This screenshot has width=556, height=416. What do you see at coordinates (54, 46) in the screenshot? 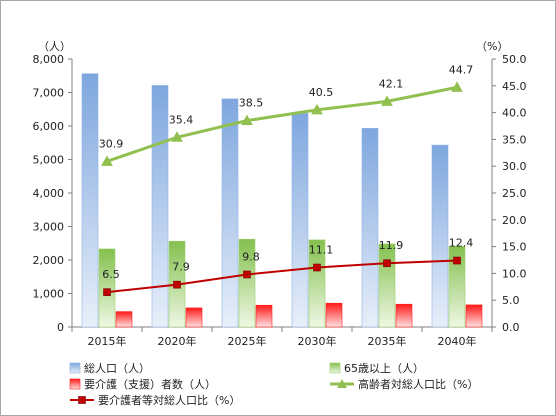
I see `left-axis-unit: （人）` at bounding box center [54, 46].